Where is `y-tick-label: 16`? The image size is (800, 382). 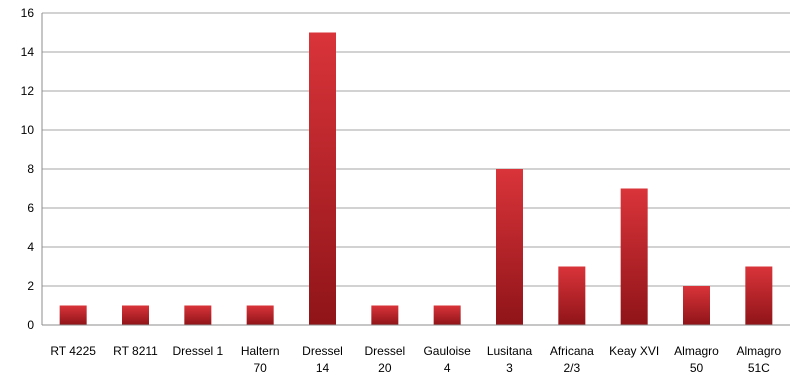 y-tick-label: 16 is located at coordinates (28, 13).